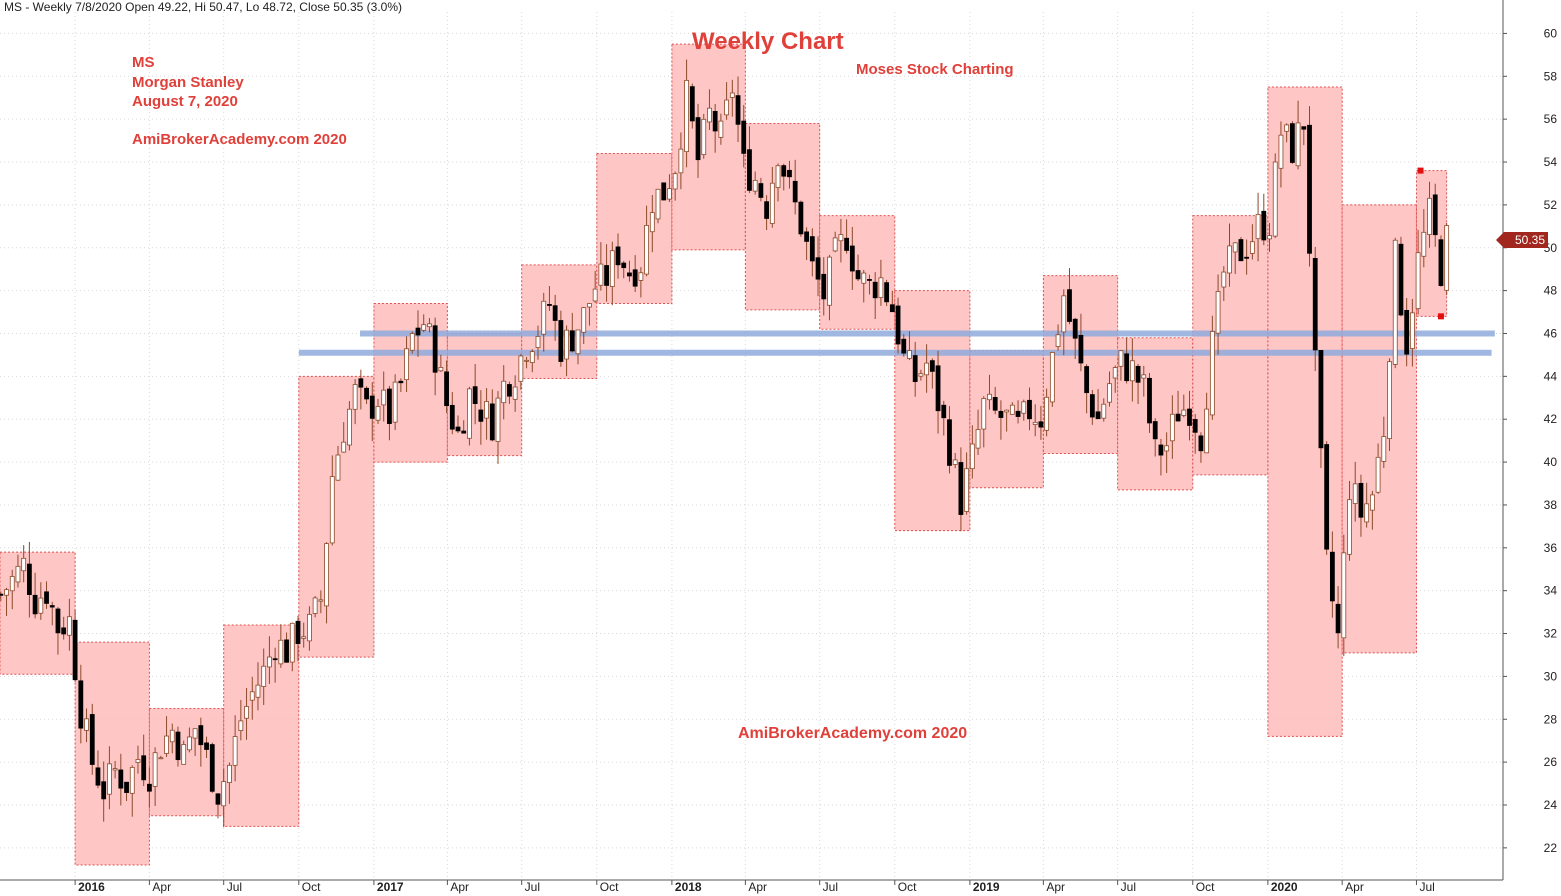 Image resolution: width=1561 pixels, height=896 pixels. Describe the element at coordinates (1551, 33) in the screenshot. I see `y-tick-label: 60` at that location.